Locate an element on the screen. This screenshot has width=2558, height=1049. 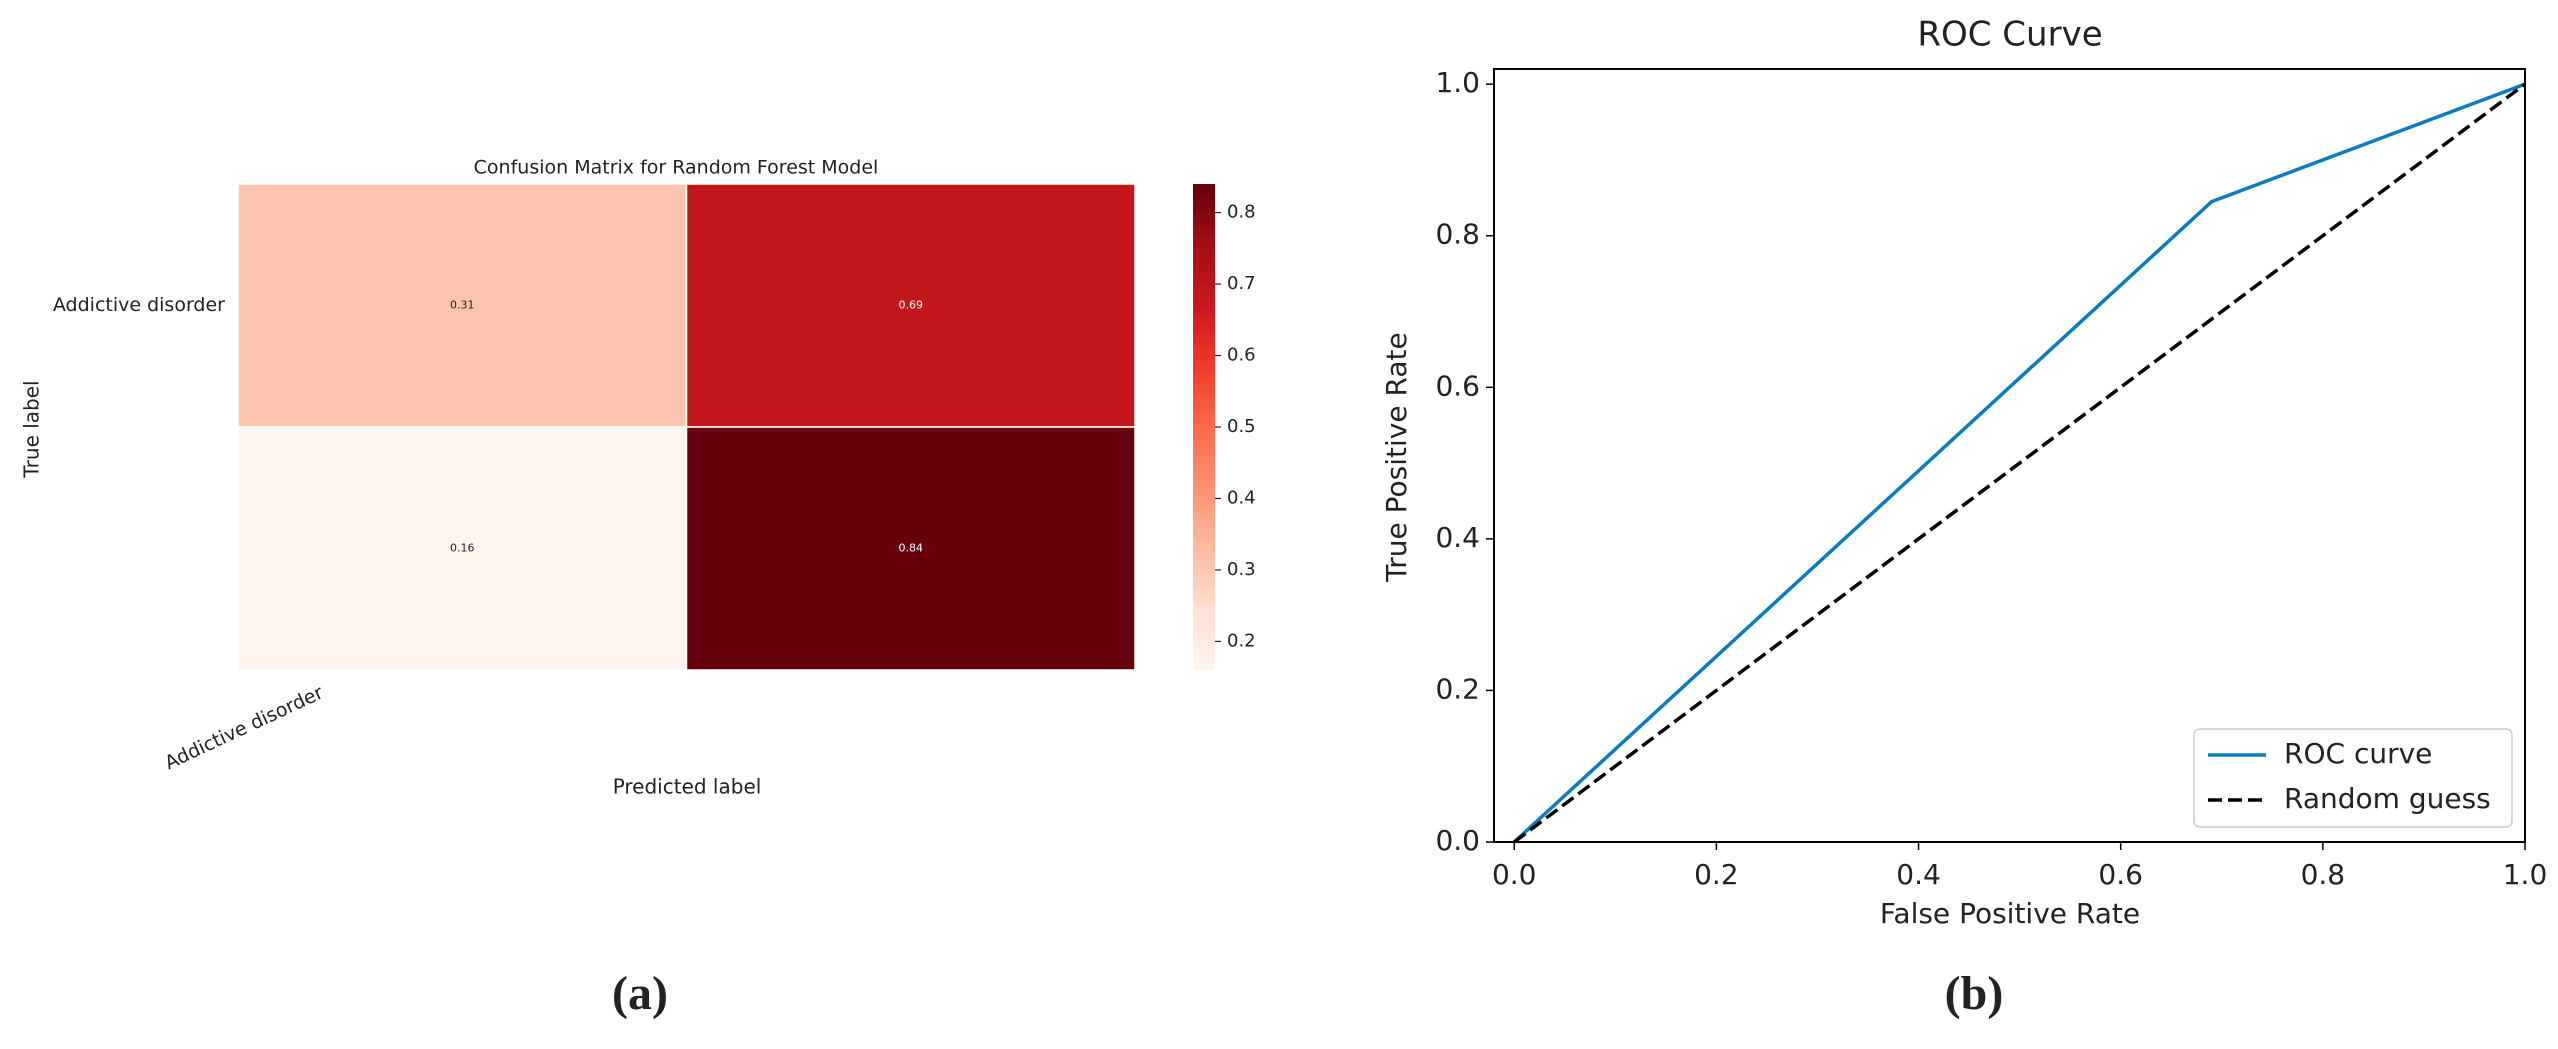
colorbar-tick-label: 0.7 is located at coordinates (1241, 283).